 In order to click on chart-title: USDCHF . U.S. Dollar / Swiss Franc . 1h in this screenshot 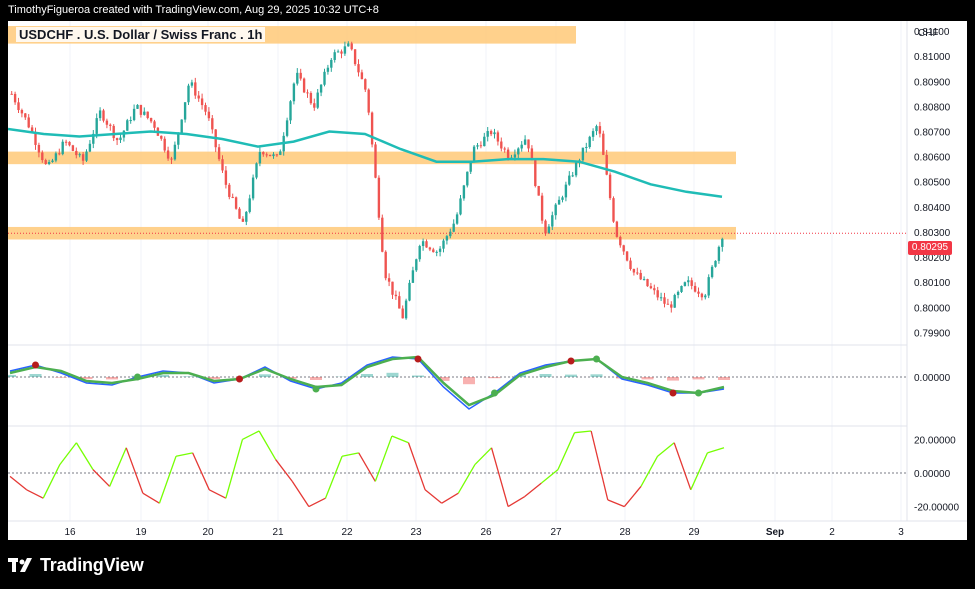, I will do `click(141, 34)`.